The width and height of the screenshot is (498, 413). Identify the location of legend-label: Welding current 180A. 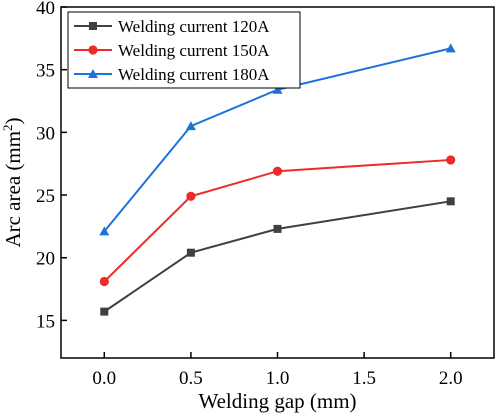
(194, 74).